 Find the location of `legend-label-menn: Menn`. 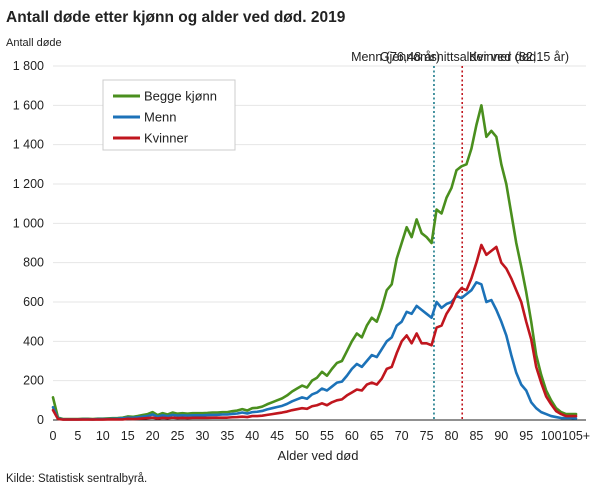

legend-label-menn: Menn is located at coordinates (160, 117).